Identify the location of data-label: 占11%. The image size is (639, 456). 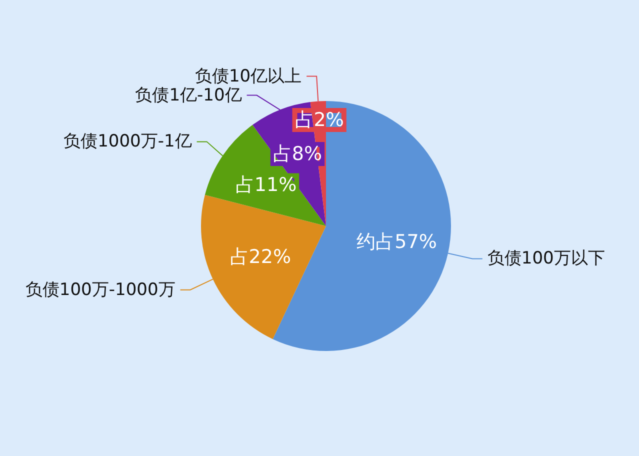
(266, 185).